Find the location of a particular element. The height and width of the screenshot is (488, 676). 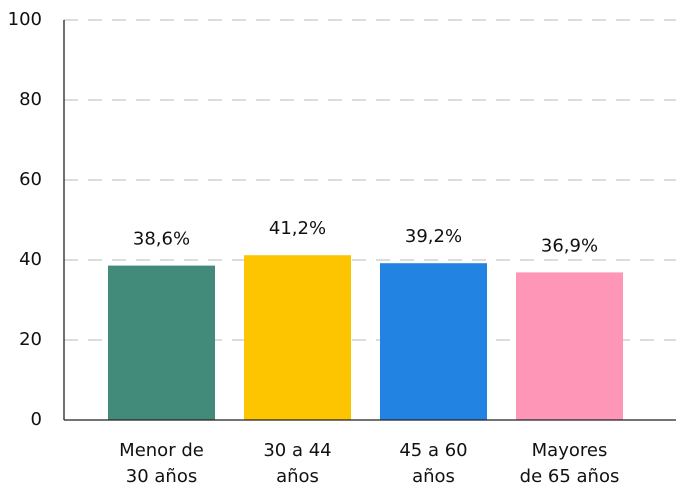

value-label: 36,9% is located at coordinates (569, 245).